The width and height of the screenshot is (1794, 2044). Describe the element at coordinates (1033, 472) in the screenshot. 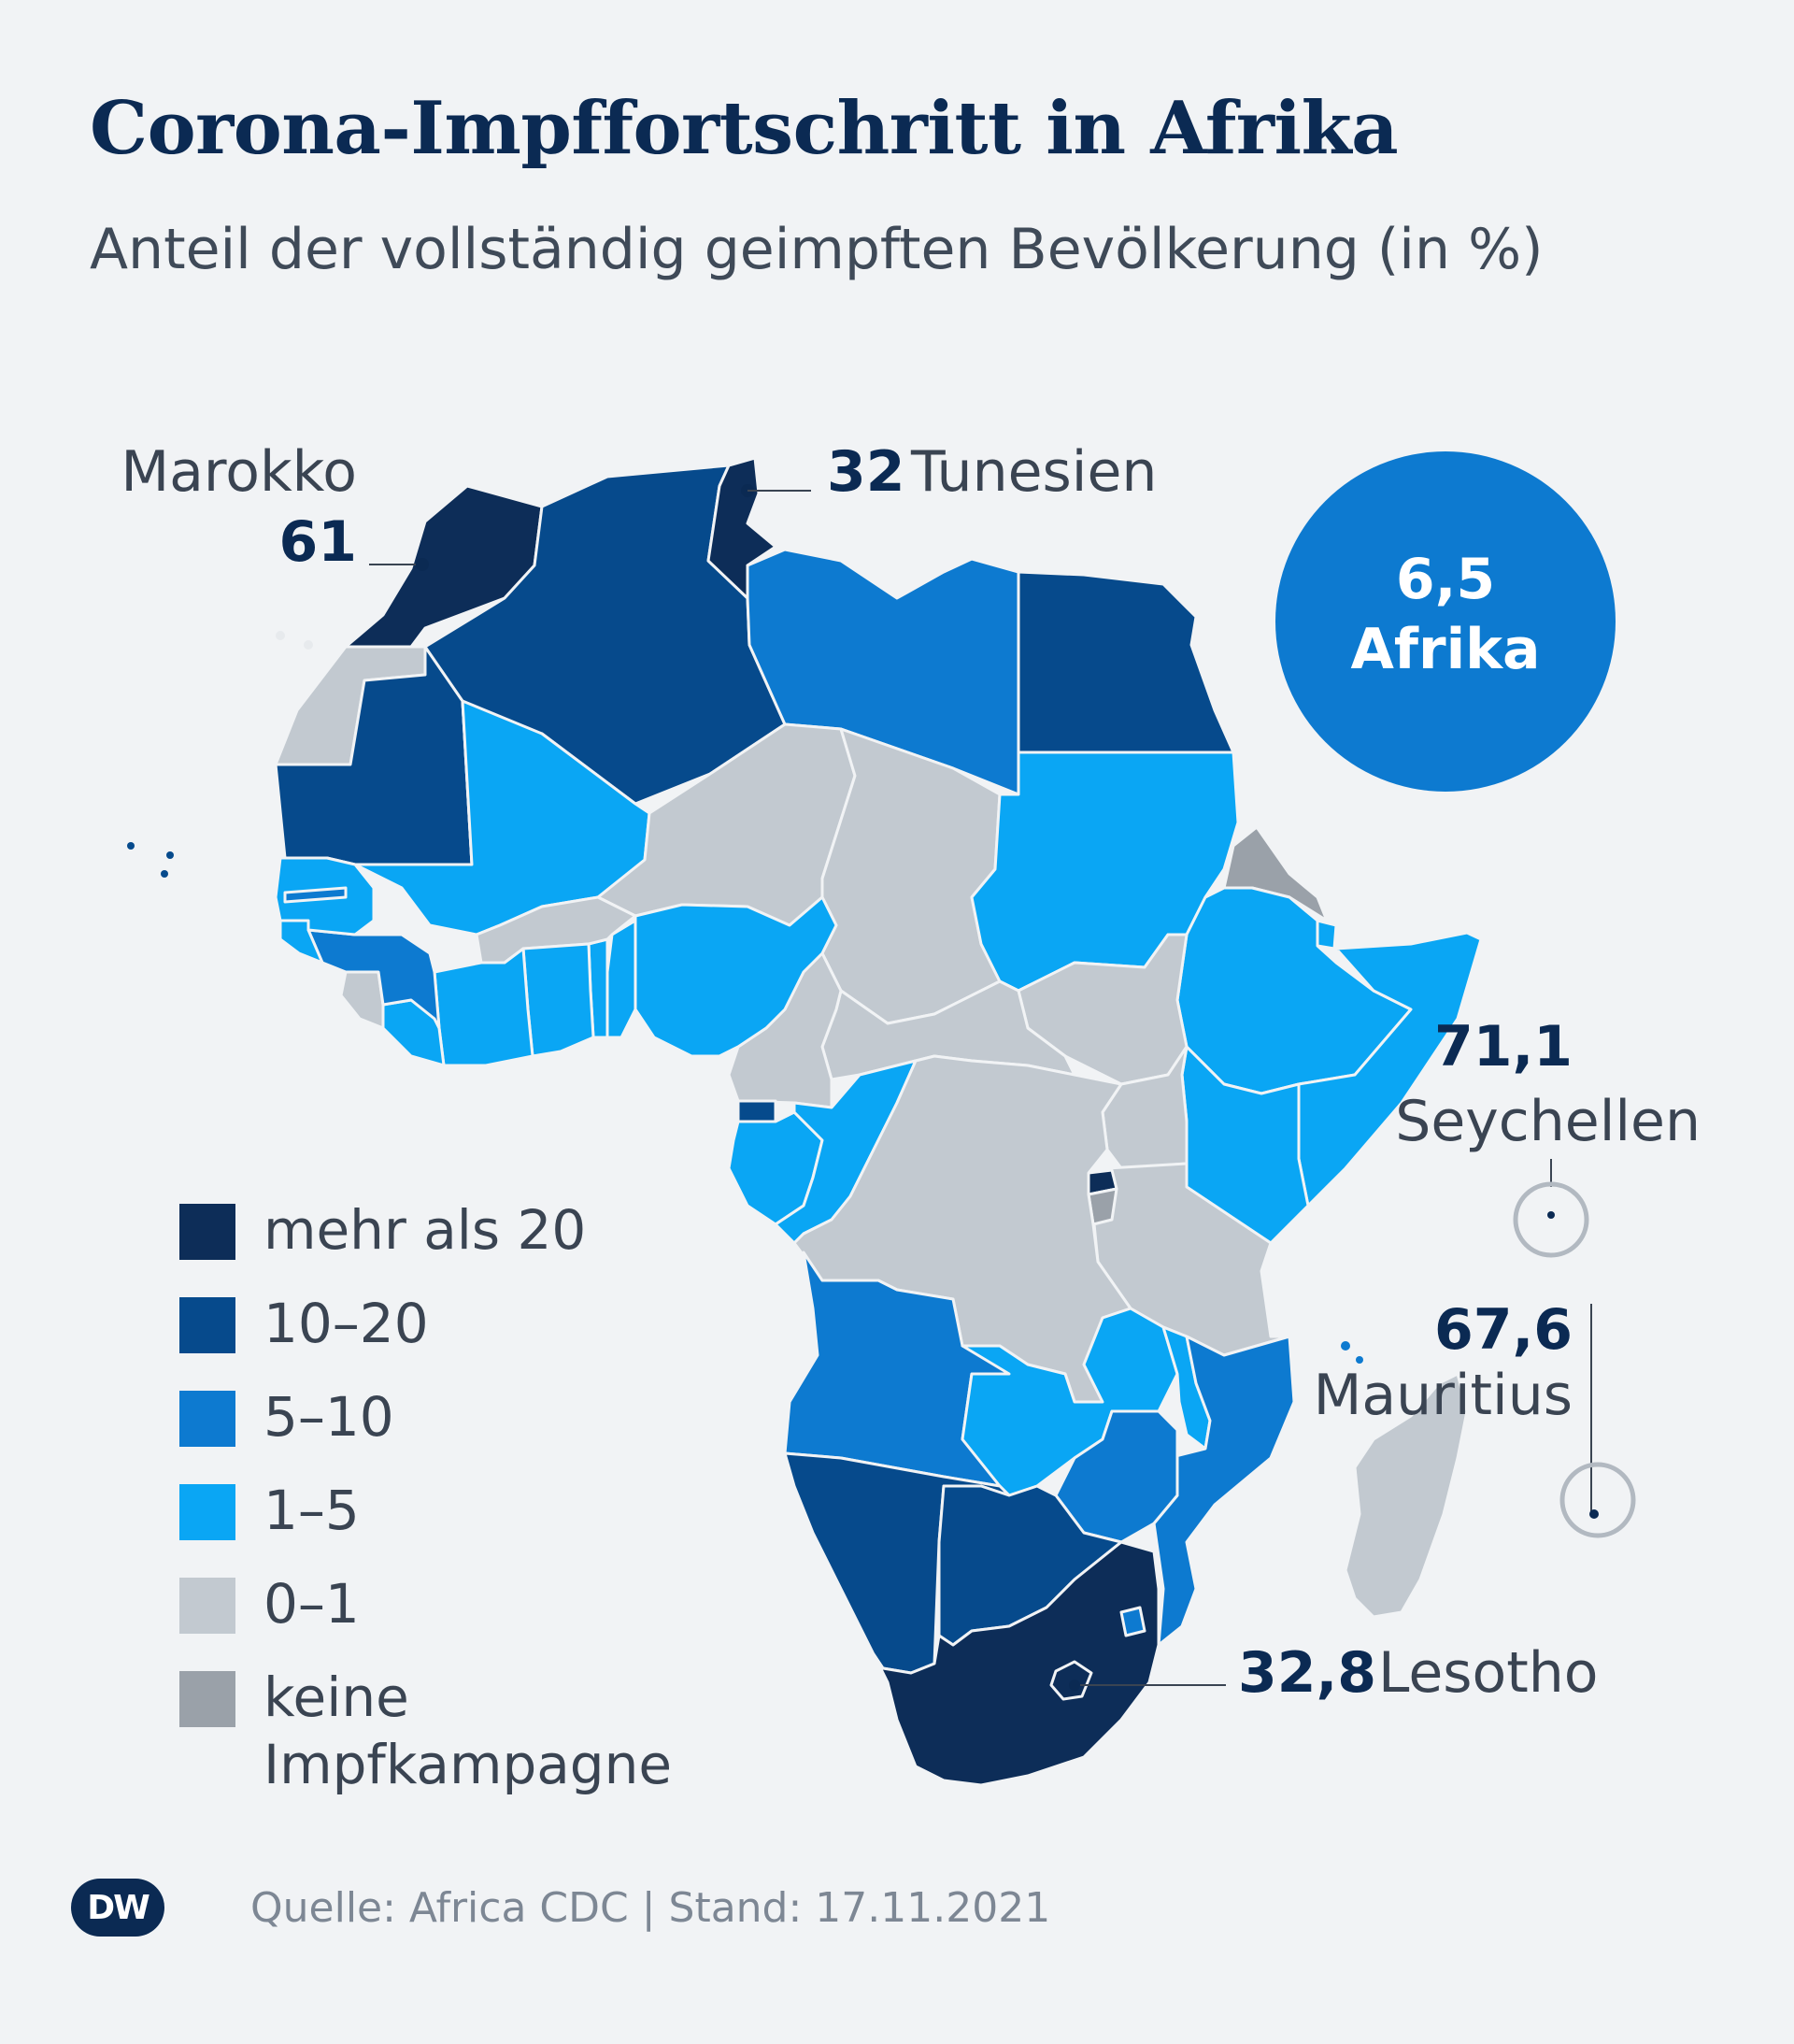

I see `tunisia-name: Tunesien` at that location.